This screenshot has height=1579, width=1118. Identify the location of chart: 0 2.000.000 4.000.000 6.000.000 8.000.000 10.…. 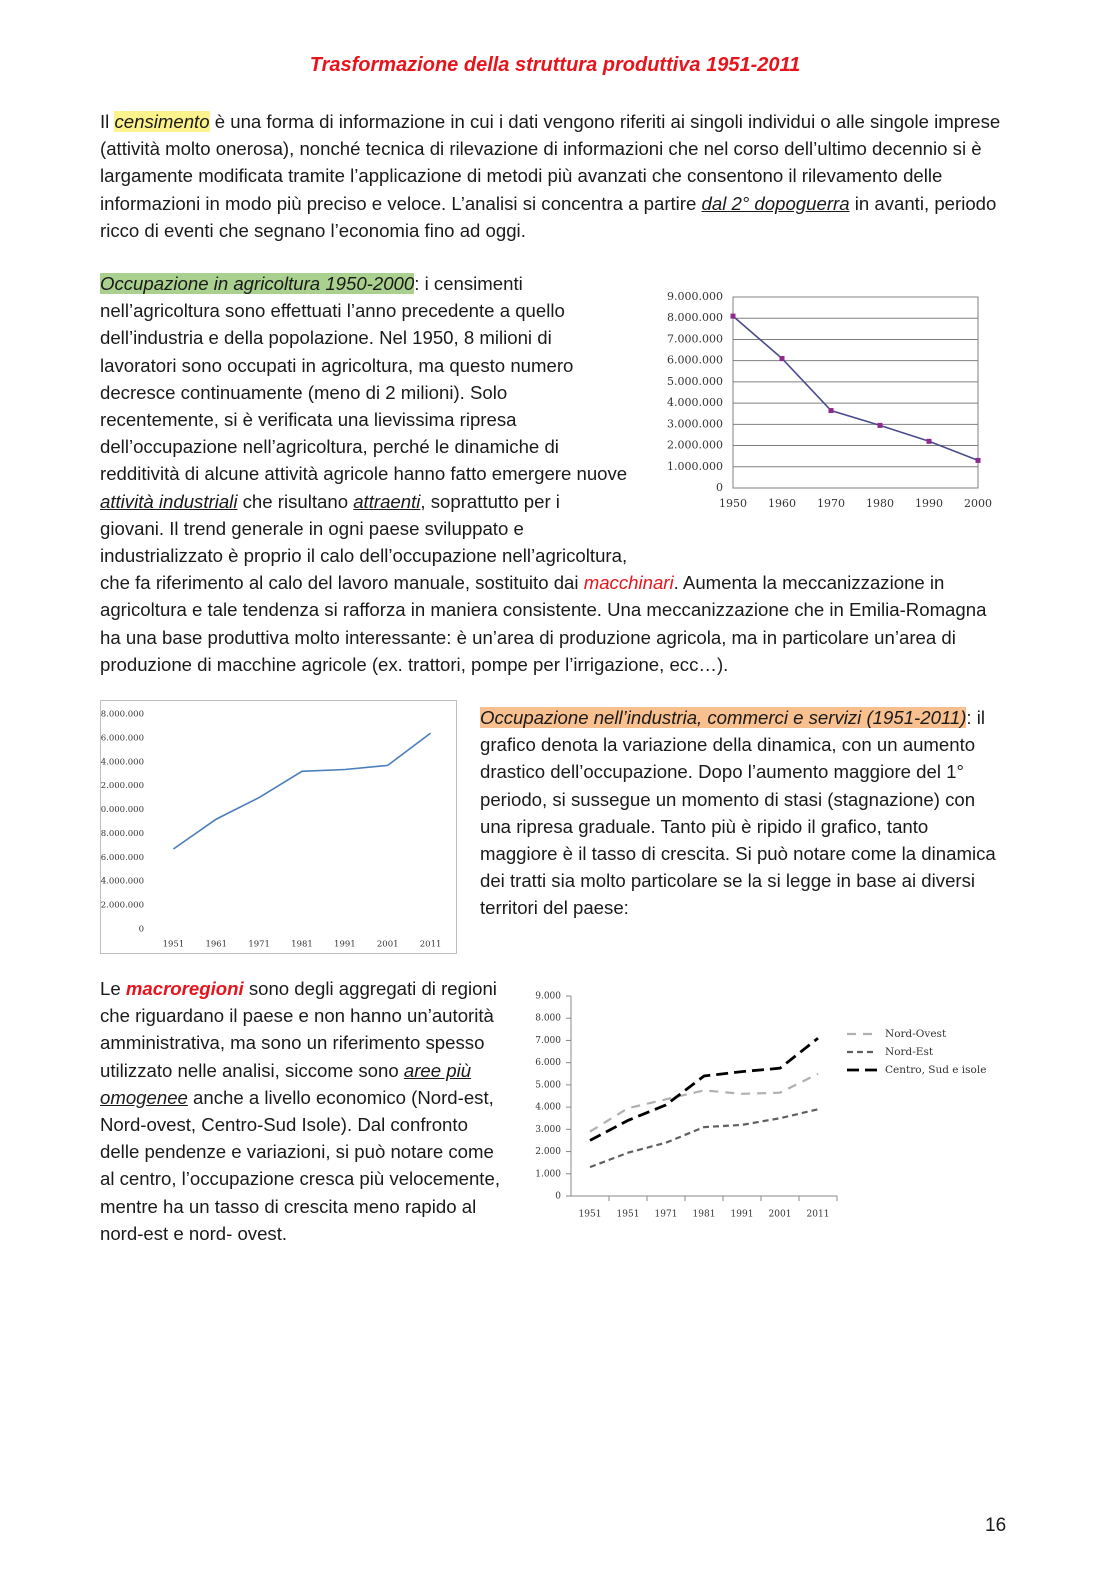
(278, 827).